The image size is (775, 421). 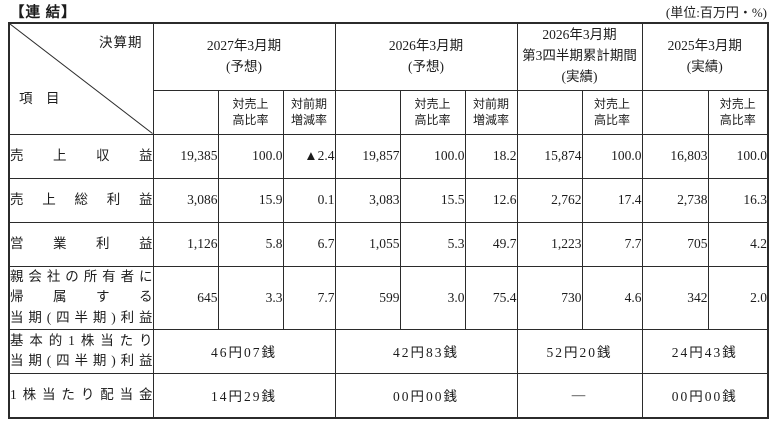 What do you see at coordinates (309, 112) in the screenshot?
I see `subheader-yoy-change-2027: 対前期 増減率` at bounding box center [309, 112].